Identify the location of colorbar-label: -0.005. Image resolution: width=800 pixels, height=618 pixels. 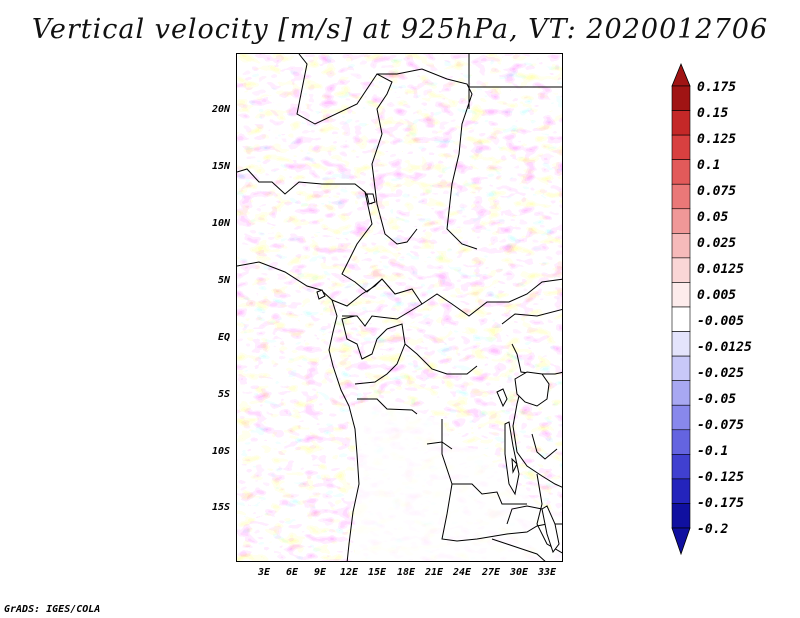
(720, 321).